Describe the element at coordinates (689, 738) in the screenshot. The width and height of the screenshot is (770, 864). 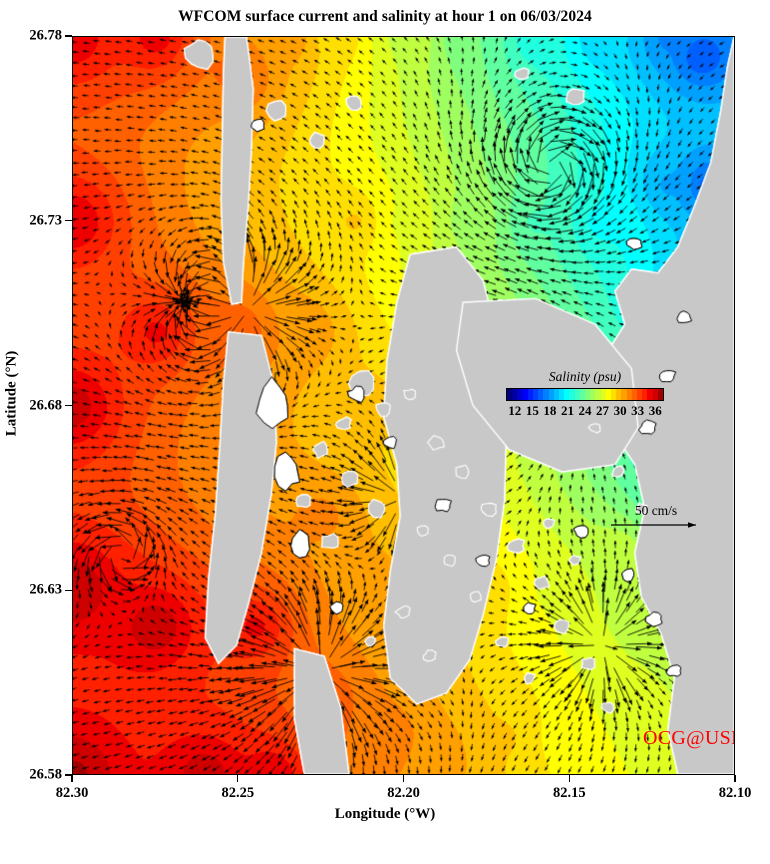
I see `watermark-ocg-usf: OCG@USF` at that location.